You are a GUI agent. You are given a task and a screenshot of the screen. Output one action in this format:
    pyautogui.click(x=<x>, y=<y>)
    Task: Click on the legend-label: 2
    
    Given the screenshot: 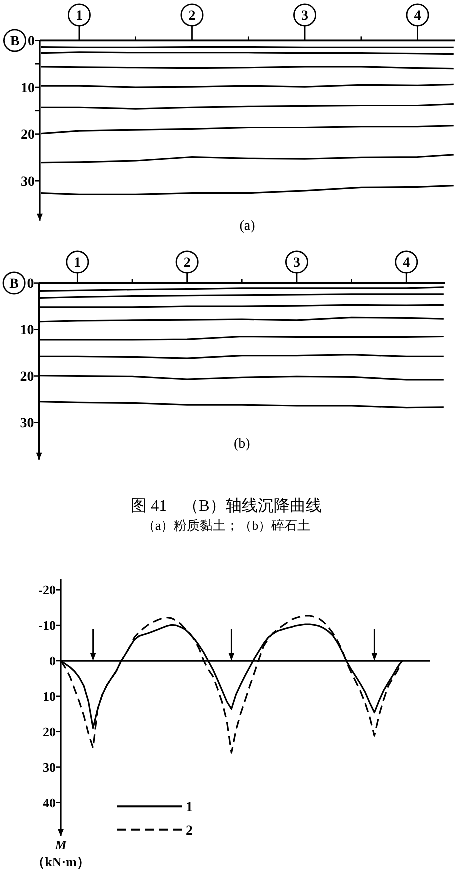 What is the action you would take?
    pyautogui.click(x=189, y=831)
    